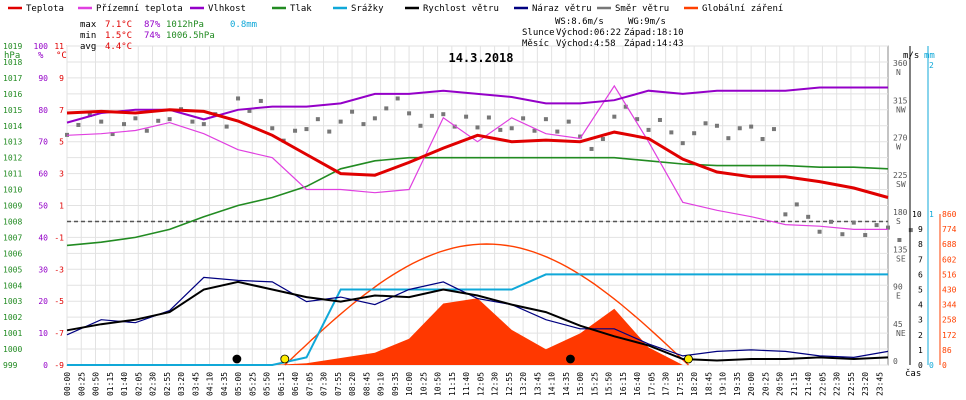 The width and height of the screenshot is (966, 400). What do you see at coordinates (381, 384) in the screenshot?
I see `tick-time: 09:10` at bounding box center [381, 384].